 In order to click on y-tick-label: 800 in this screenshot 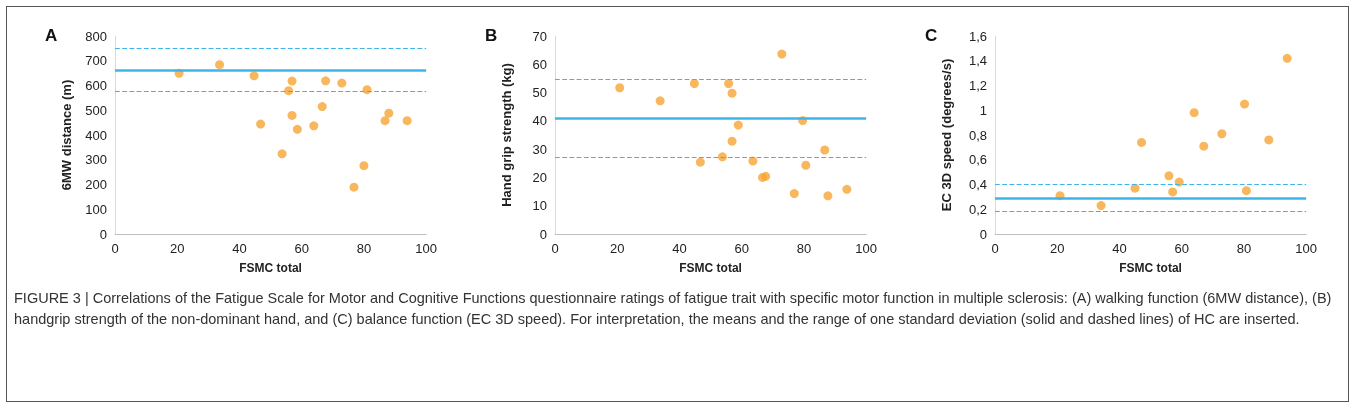, I will do `click(96, 36)`.